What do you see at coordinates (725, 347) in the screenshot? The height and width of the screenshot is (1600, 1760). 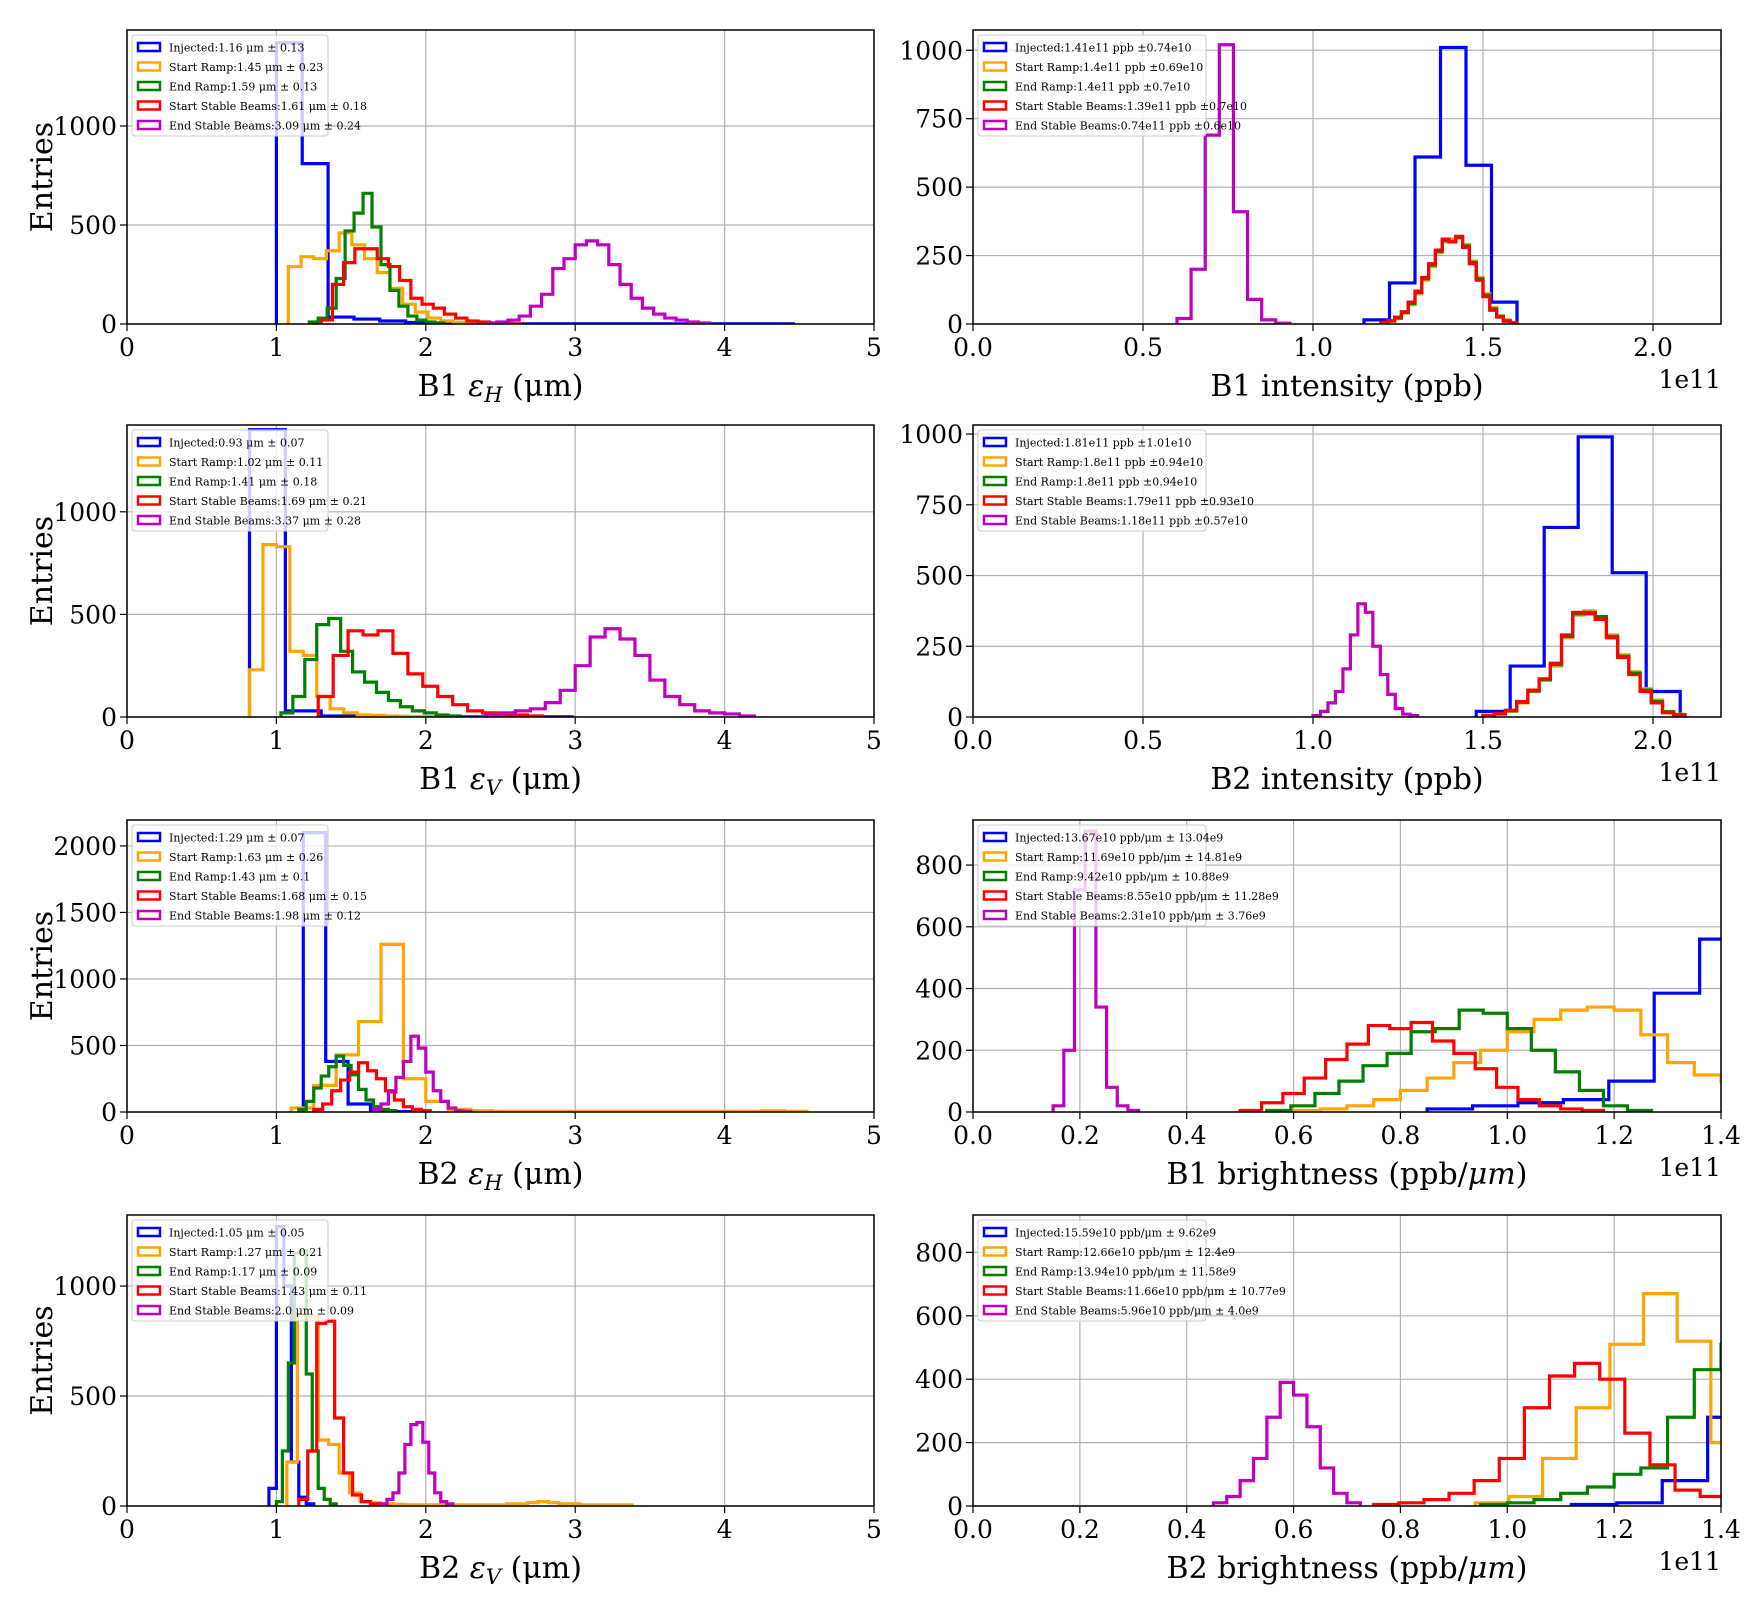 I see `x-tick-label: 4` at bounding box center [725, 347].